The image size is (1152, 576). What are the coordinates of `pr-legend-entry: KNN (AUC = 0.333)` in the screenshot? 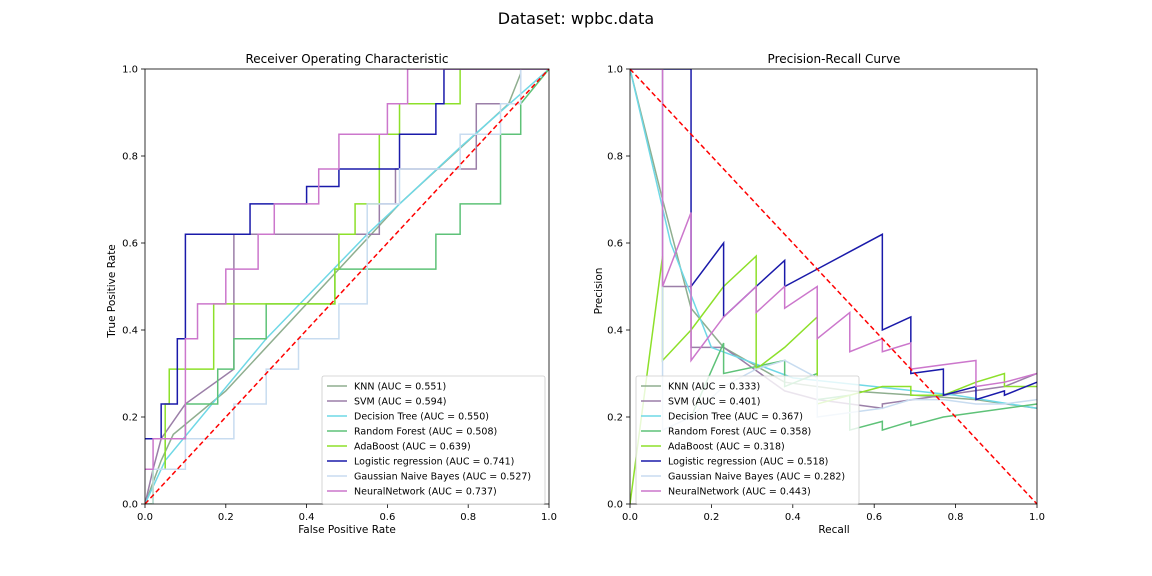 It's located at (714, 387).